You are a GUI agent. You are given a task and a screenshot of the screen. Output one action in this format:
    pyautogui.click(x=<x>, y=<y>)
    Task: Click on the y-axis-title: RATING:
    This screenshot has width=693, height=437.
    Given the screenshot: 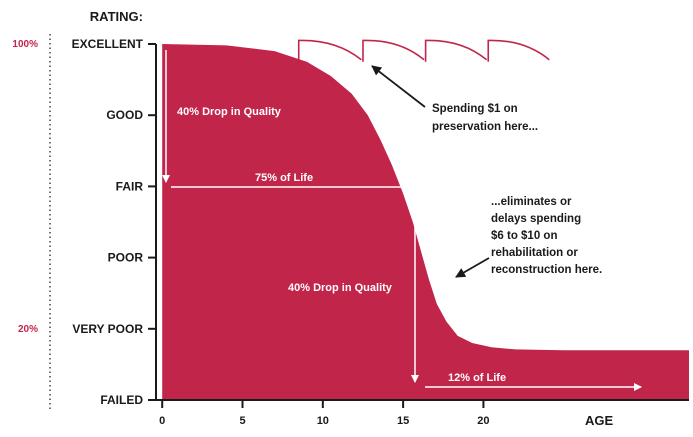 What is the action you would take?
    pyautogui.click(x=116, y=16)
    